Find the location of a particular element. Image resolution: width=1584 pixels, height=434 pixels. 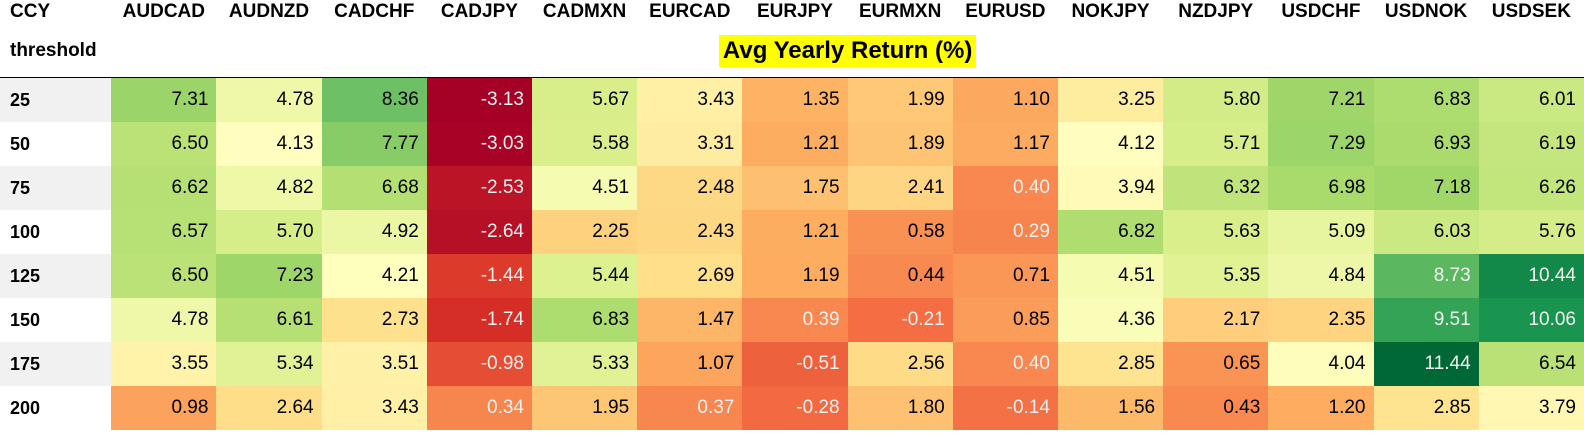

heatmap-cell-cadchf-125: 4.21 is located at coordinates (374, 276).